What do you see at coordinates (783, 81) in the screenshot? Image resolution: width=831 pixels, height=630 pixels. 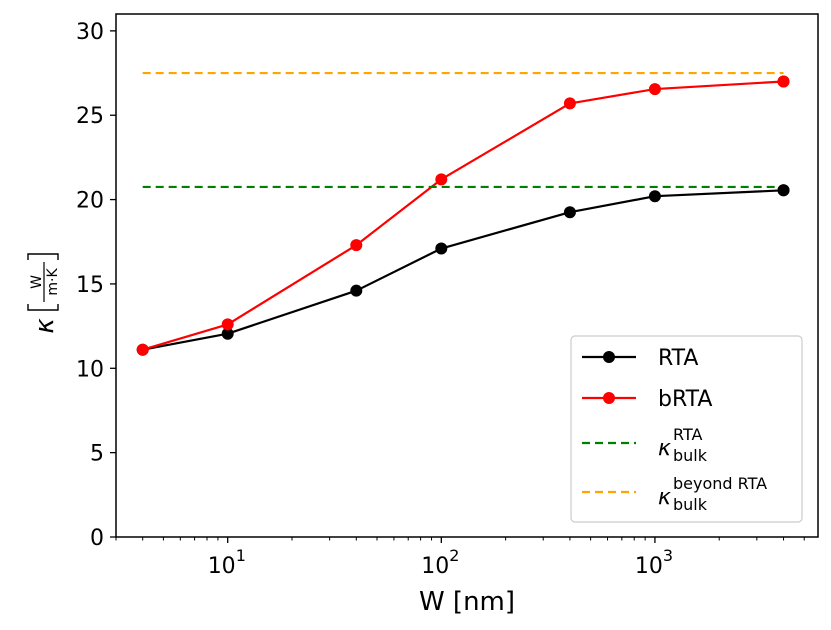 I see `data-point-brta-end` at bounding box center [783, 81].